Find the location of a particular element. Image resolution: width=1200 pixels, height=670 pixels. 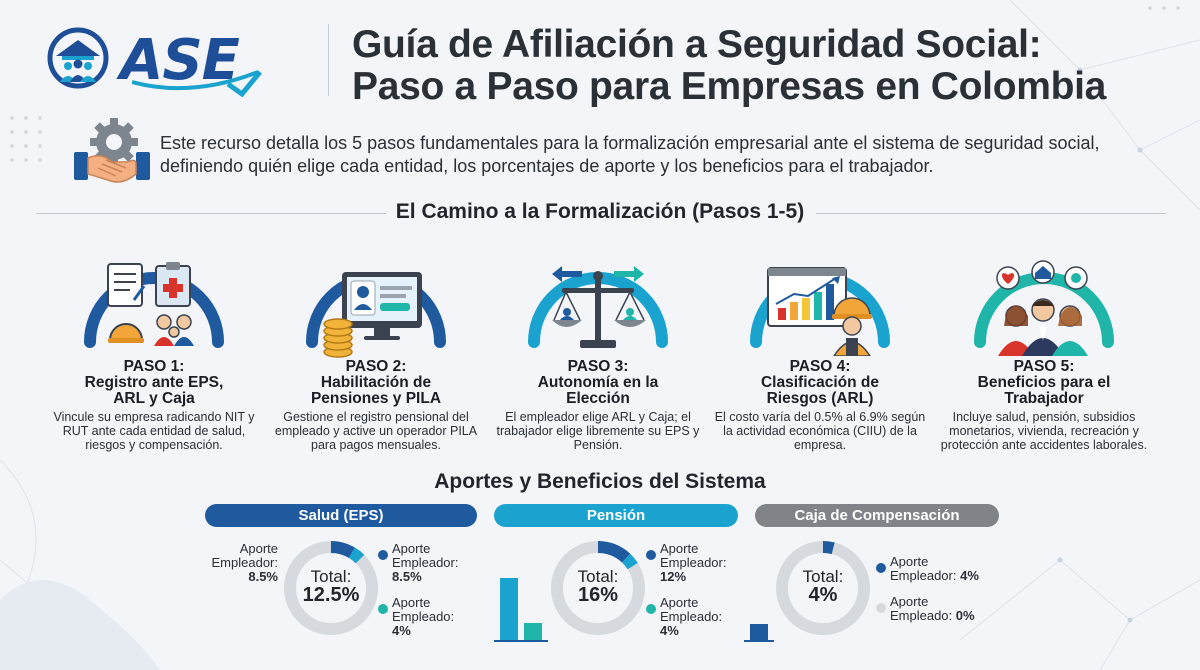

caja-employer-dot is located at coordinates (881, 568).